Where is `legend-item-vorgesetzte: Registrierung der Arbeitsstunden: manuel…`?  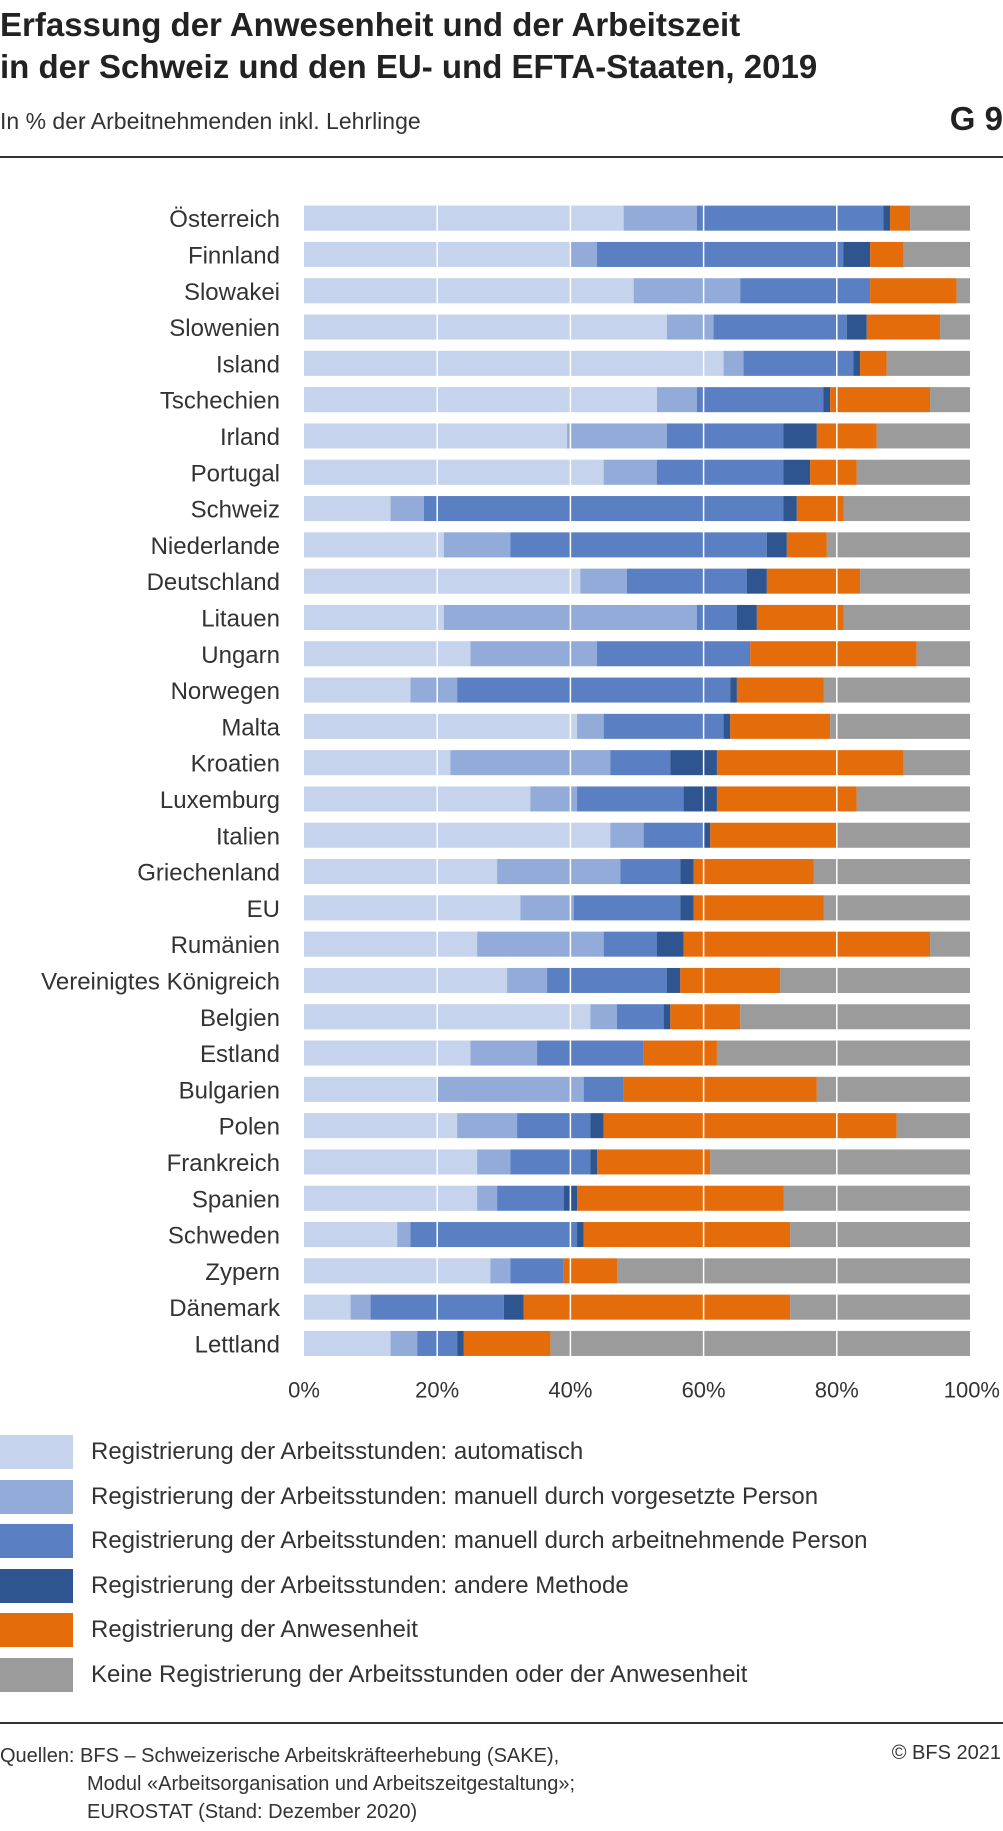
legend-item-vorgesetzte: Registrierung der Arbeitsstunden: manuel… is located at coordinates (409, 1497).